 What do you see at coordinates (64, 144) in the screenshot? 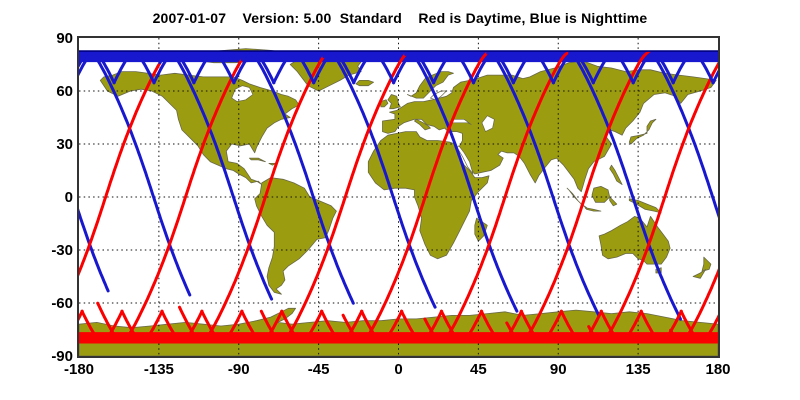
I see `y-tick-label-30: 30` at bounding box center [64, 144].